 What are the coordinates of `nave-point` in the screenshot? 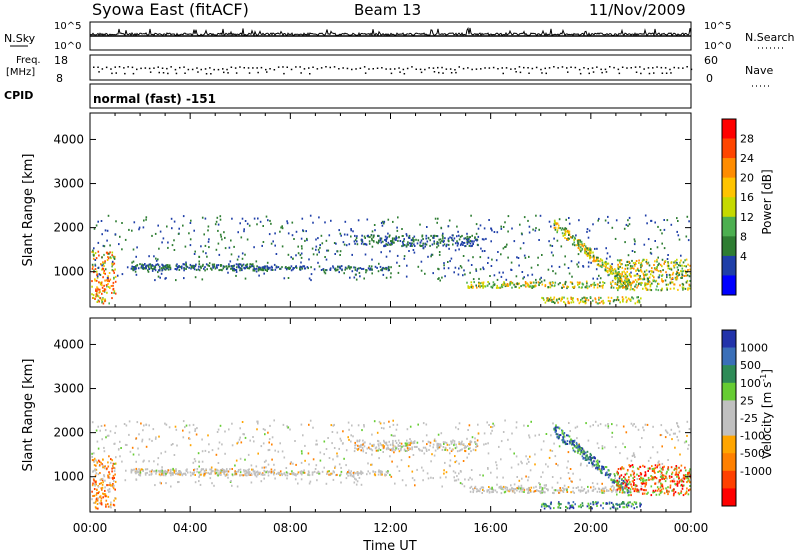 It's located at (619, 73).